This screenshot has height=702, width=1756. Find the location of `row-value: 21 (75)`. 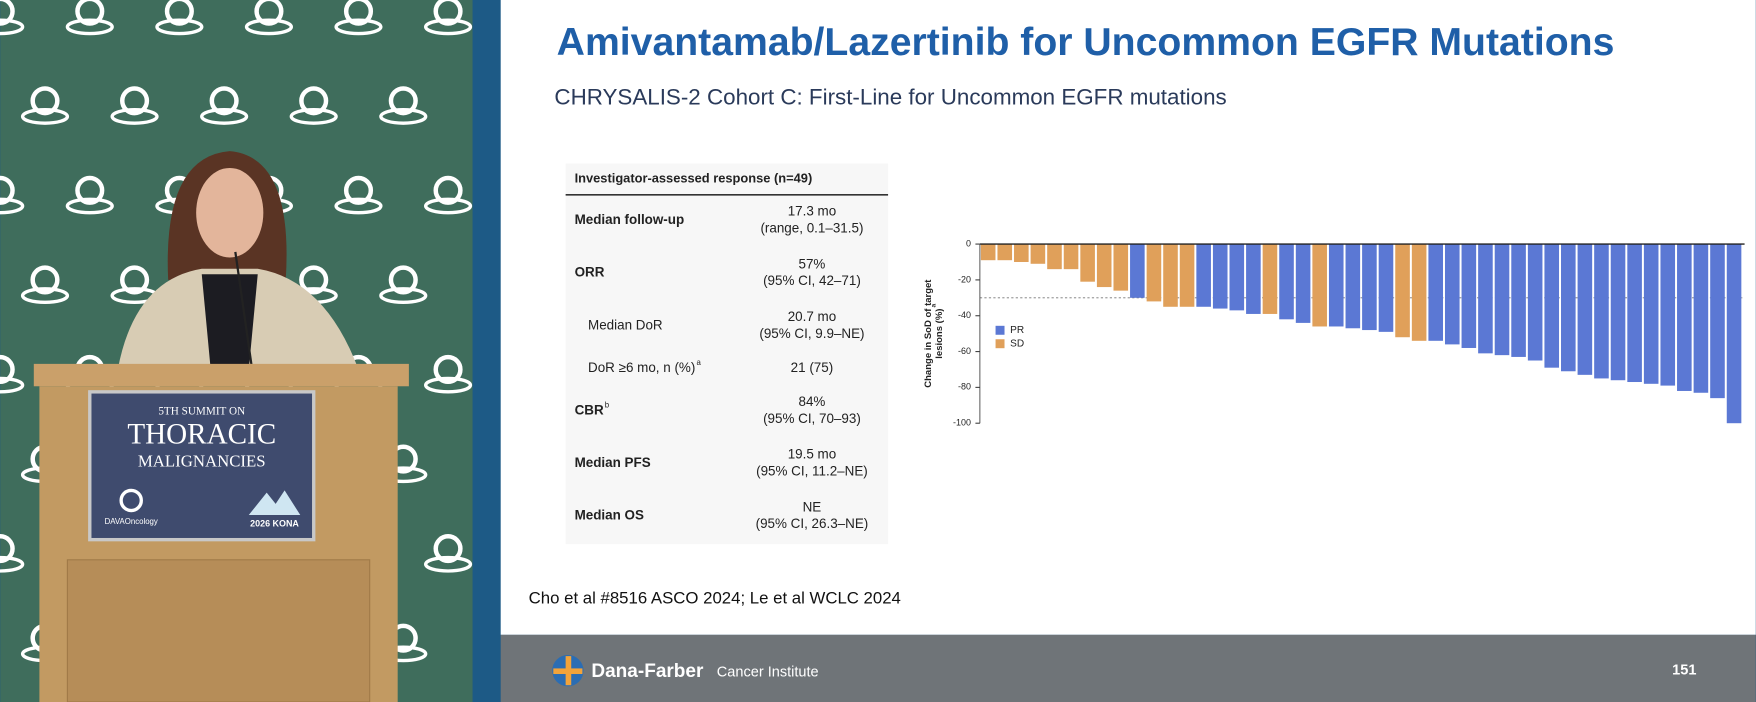

row-value: 21 (75) is located at coordinates (812, 367).